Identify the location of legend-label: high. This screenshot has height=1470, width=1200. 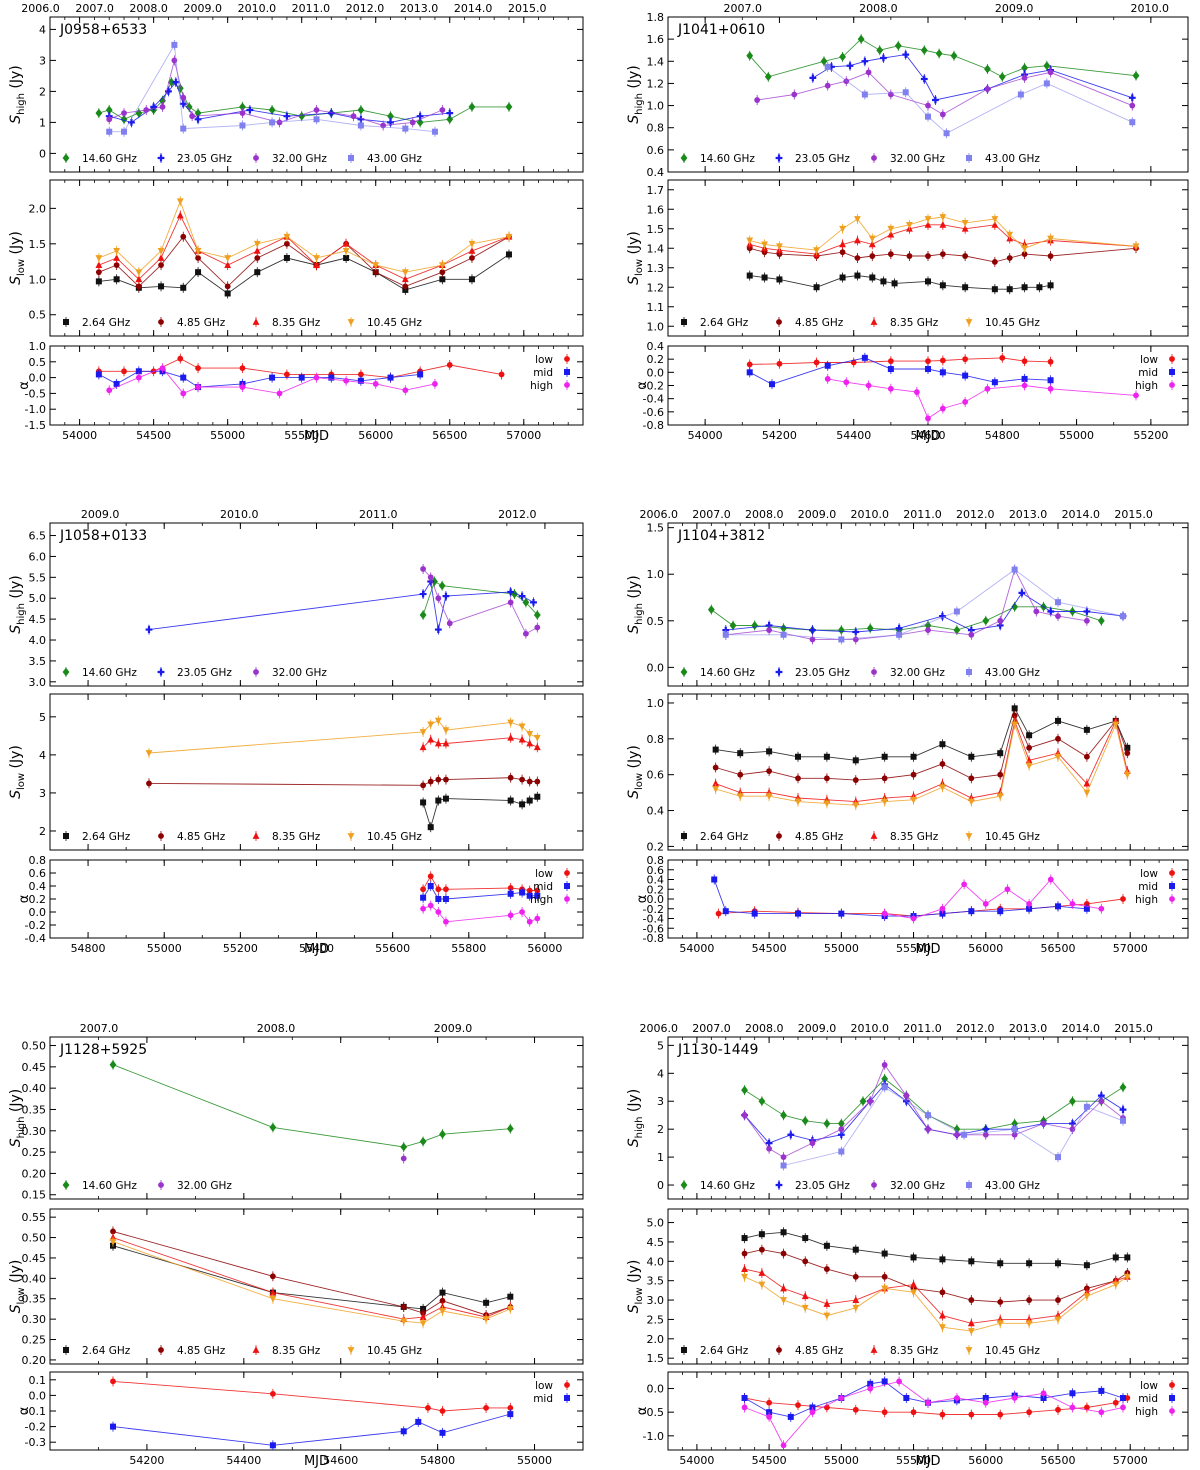
(541, 386).